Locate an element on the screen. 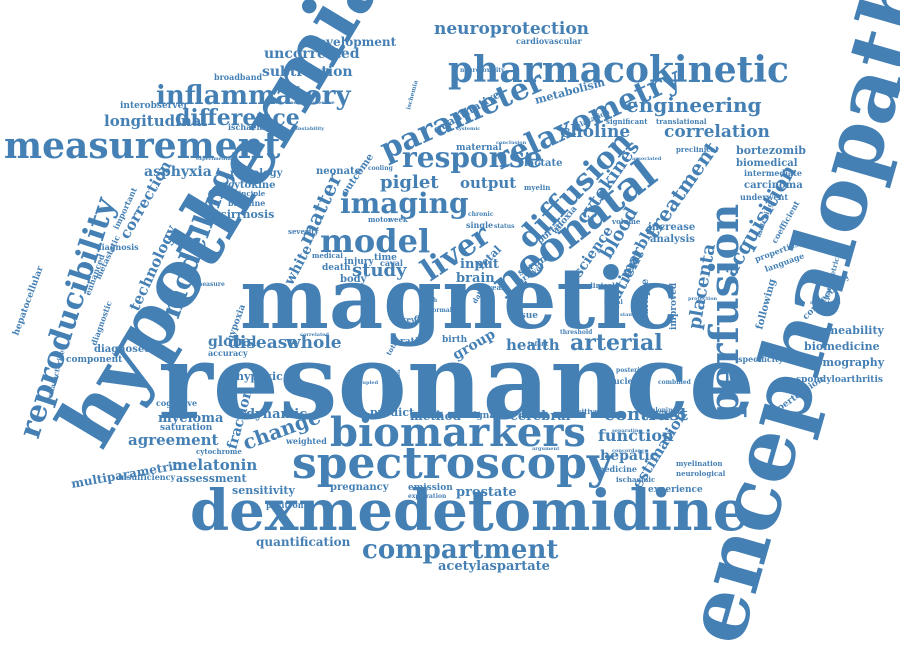 The height and width of the screenshot is (649, 900). word-output: output is located at coordinates (488, 183).